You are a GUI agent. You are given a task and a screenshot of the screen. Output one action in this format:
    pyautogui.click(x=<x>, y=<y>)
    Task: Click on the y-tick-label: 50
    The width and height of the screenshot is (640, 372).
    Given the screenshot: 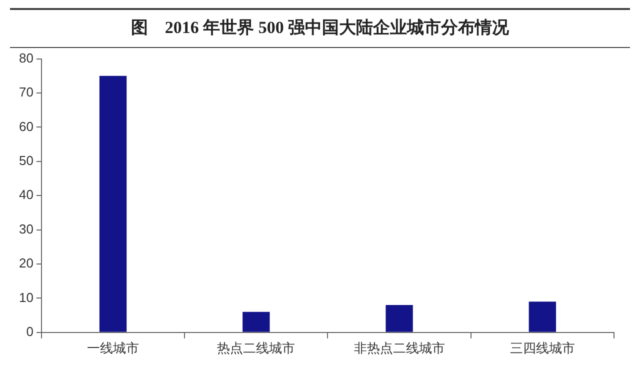 What is the action you would take?
    pyautogui.click(x=26, y=160)
    